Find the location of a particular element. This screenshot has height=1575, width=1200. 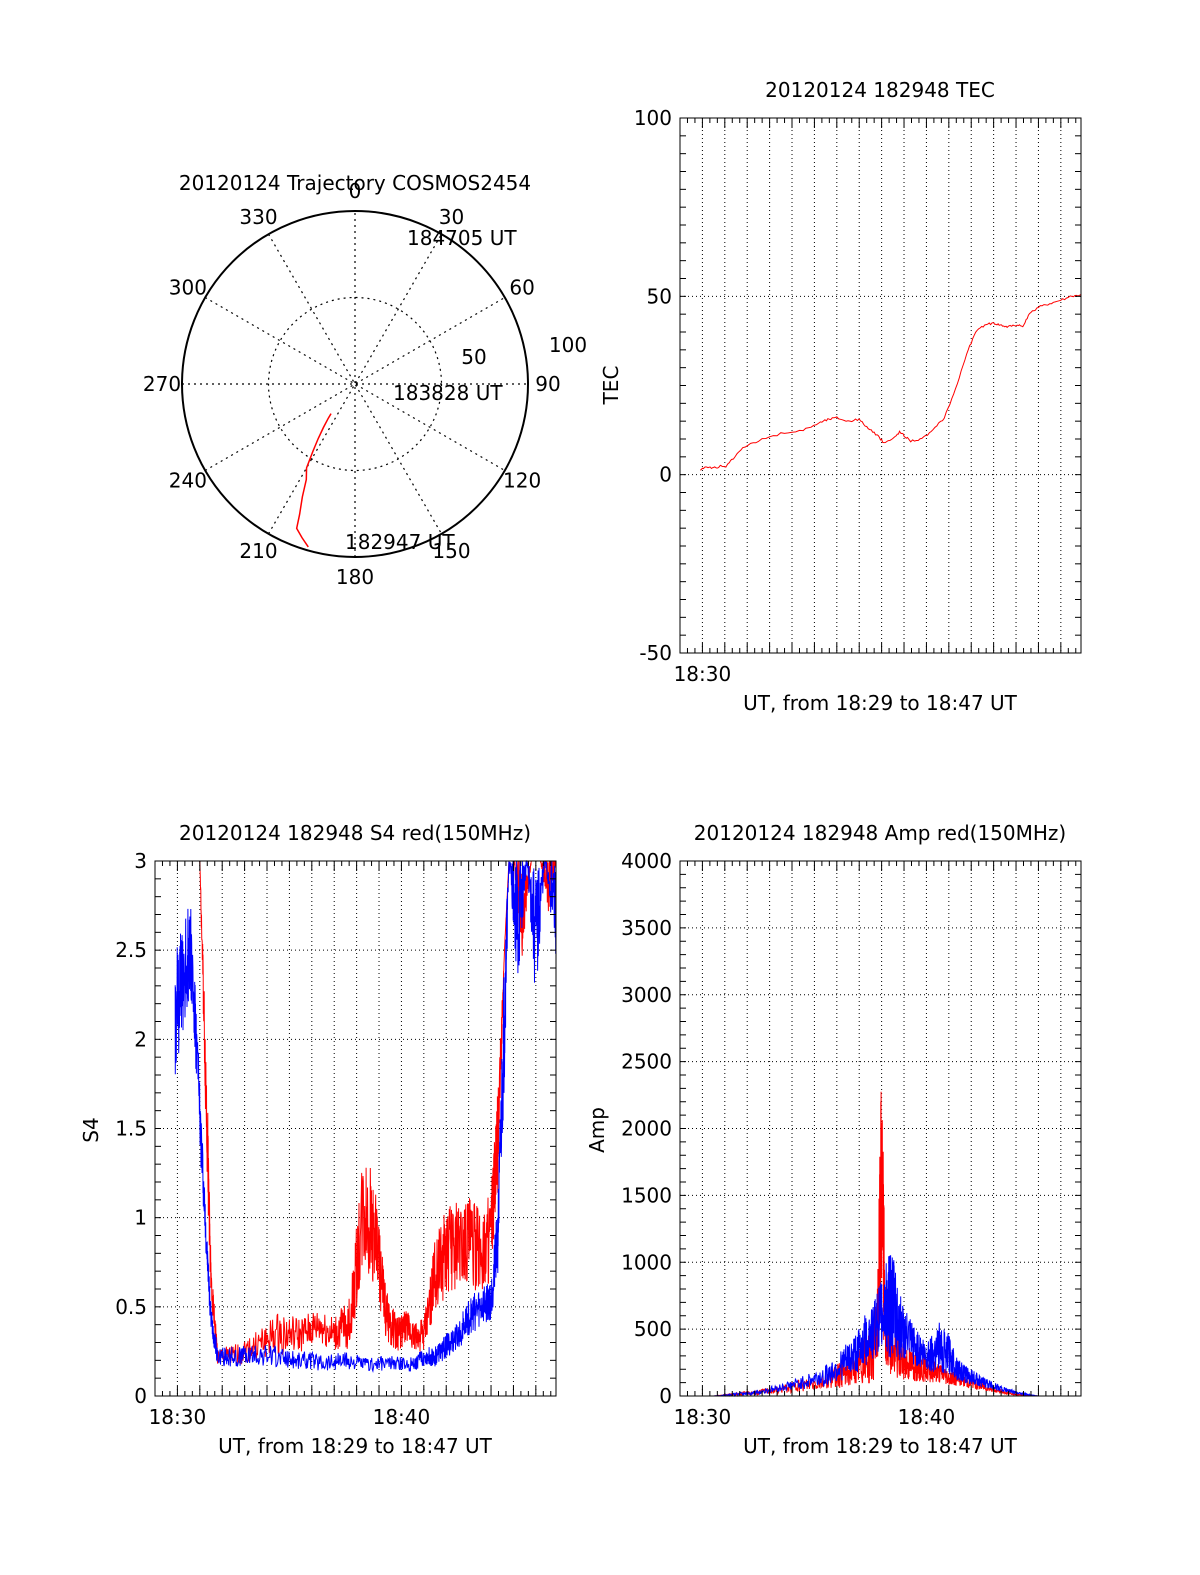

y-tick-label: 4000 is located at coordinates (646, 861).